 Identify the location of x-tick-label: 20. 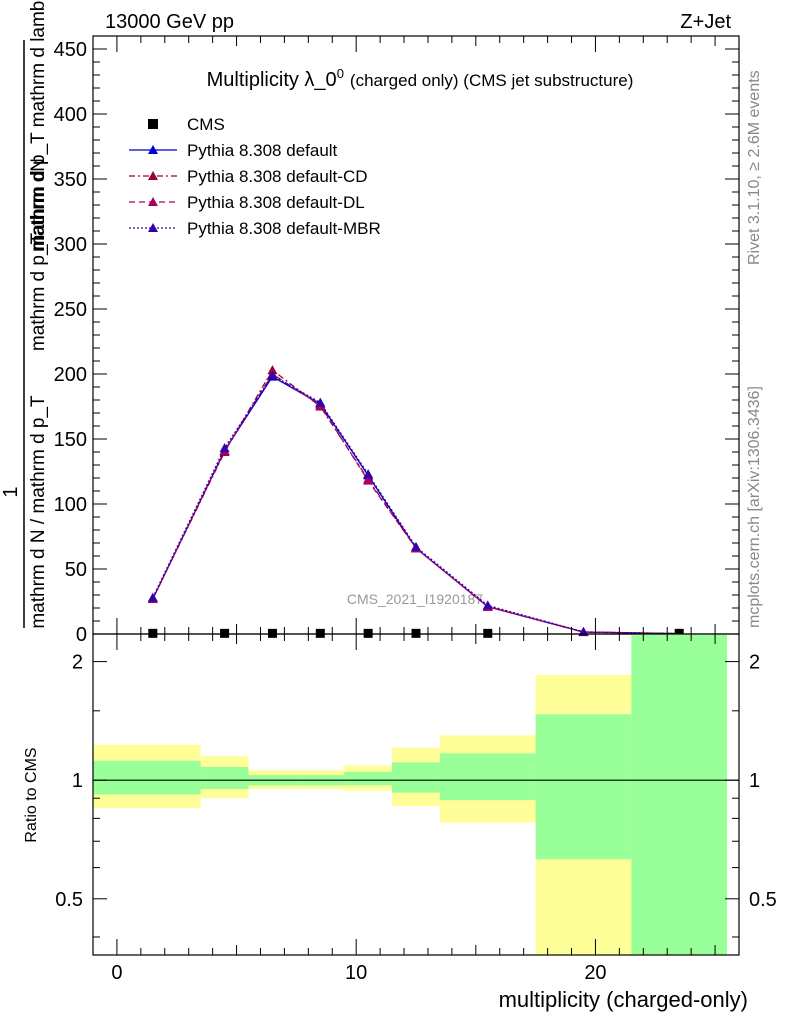
(595, 973).